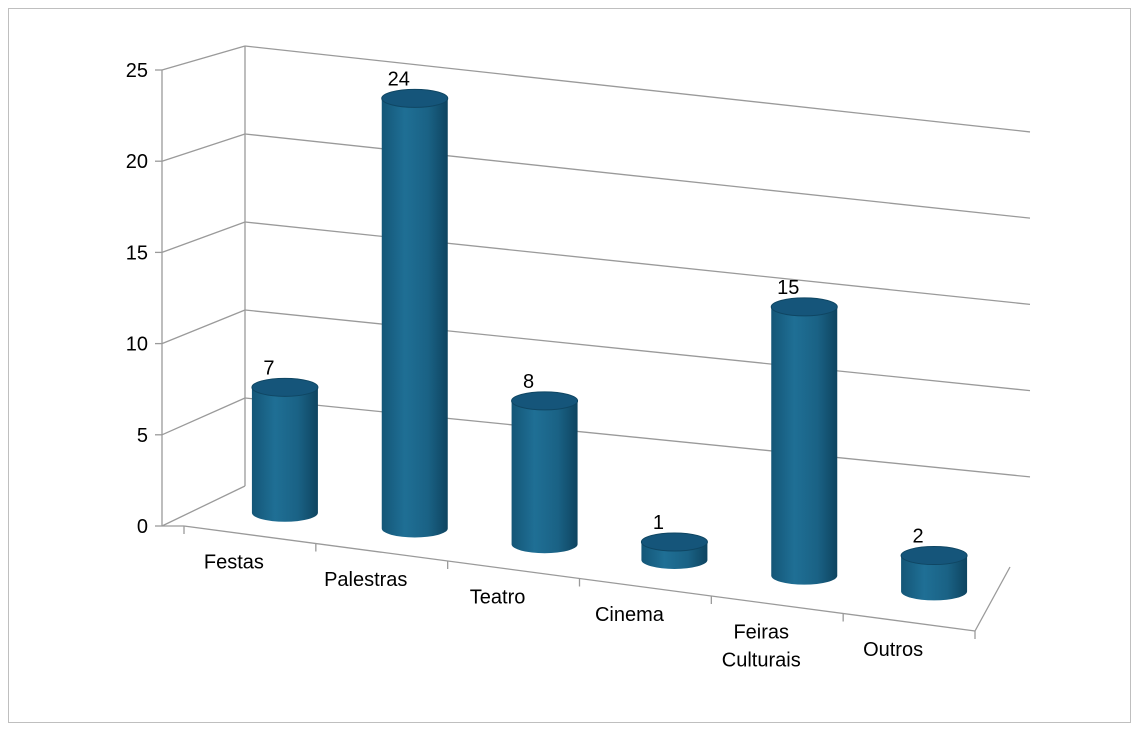 Image resolution: width=1139 pixels, height=731 pixels. Describe the element at coordinates (992, 599) in the screenshot. I see `floor-right-edge` at that location.